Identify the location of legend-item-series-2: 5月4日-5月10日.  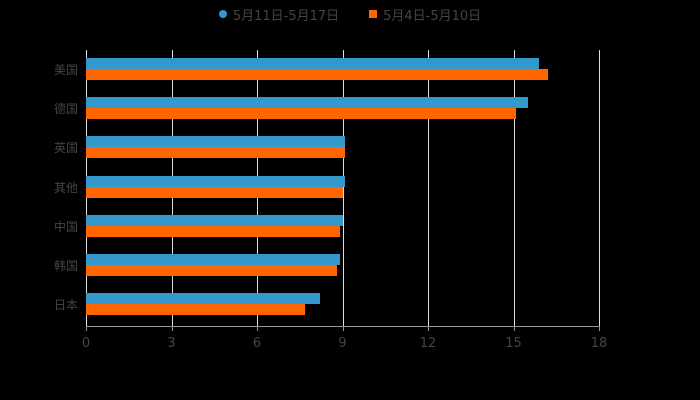
(425, 14).